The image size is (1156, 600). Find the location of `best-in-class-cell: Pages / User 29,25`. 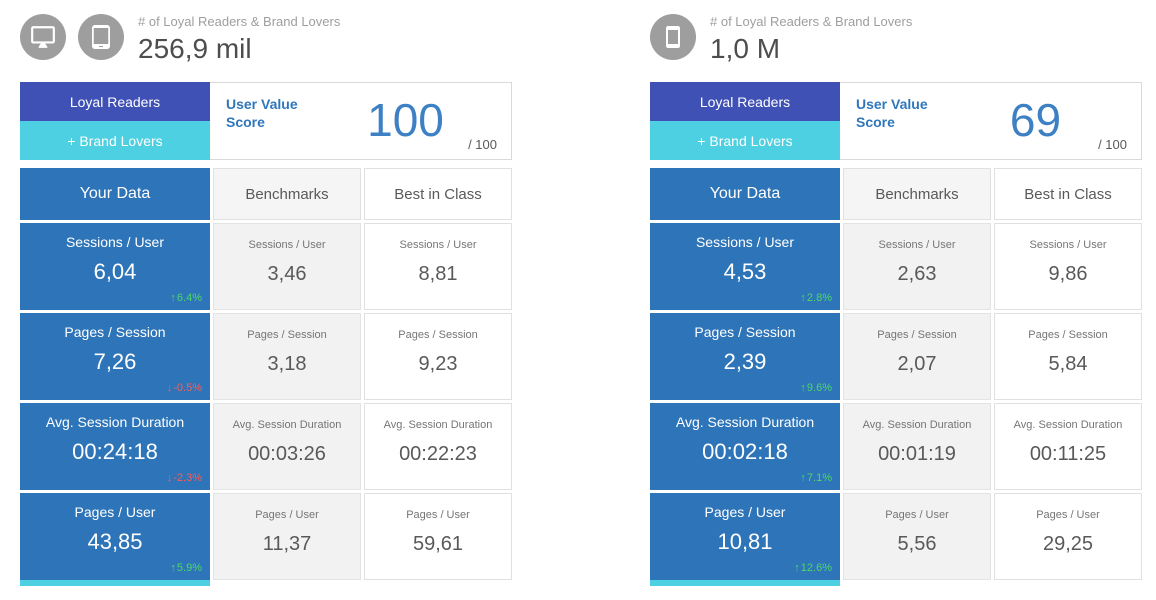

best-in-class-cell: Pages / User 29,25 is located at coordinates (1068, 536).